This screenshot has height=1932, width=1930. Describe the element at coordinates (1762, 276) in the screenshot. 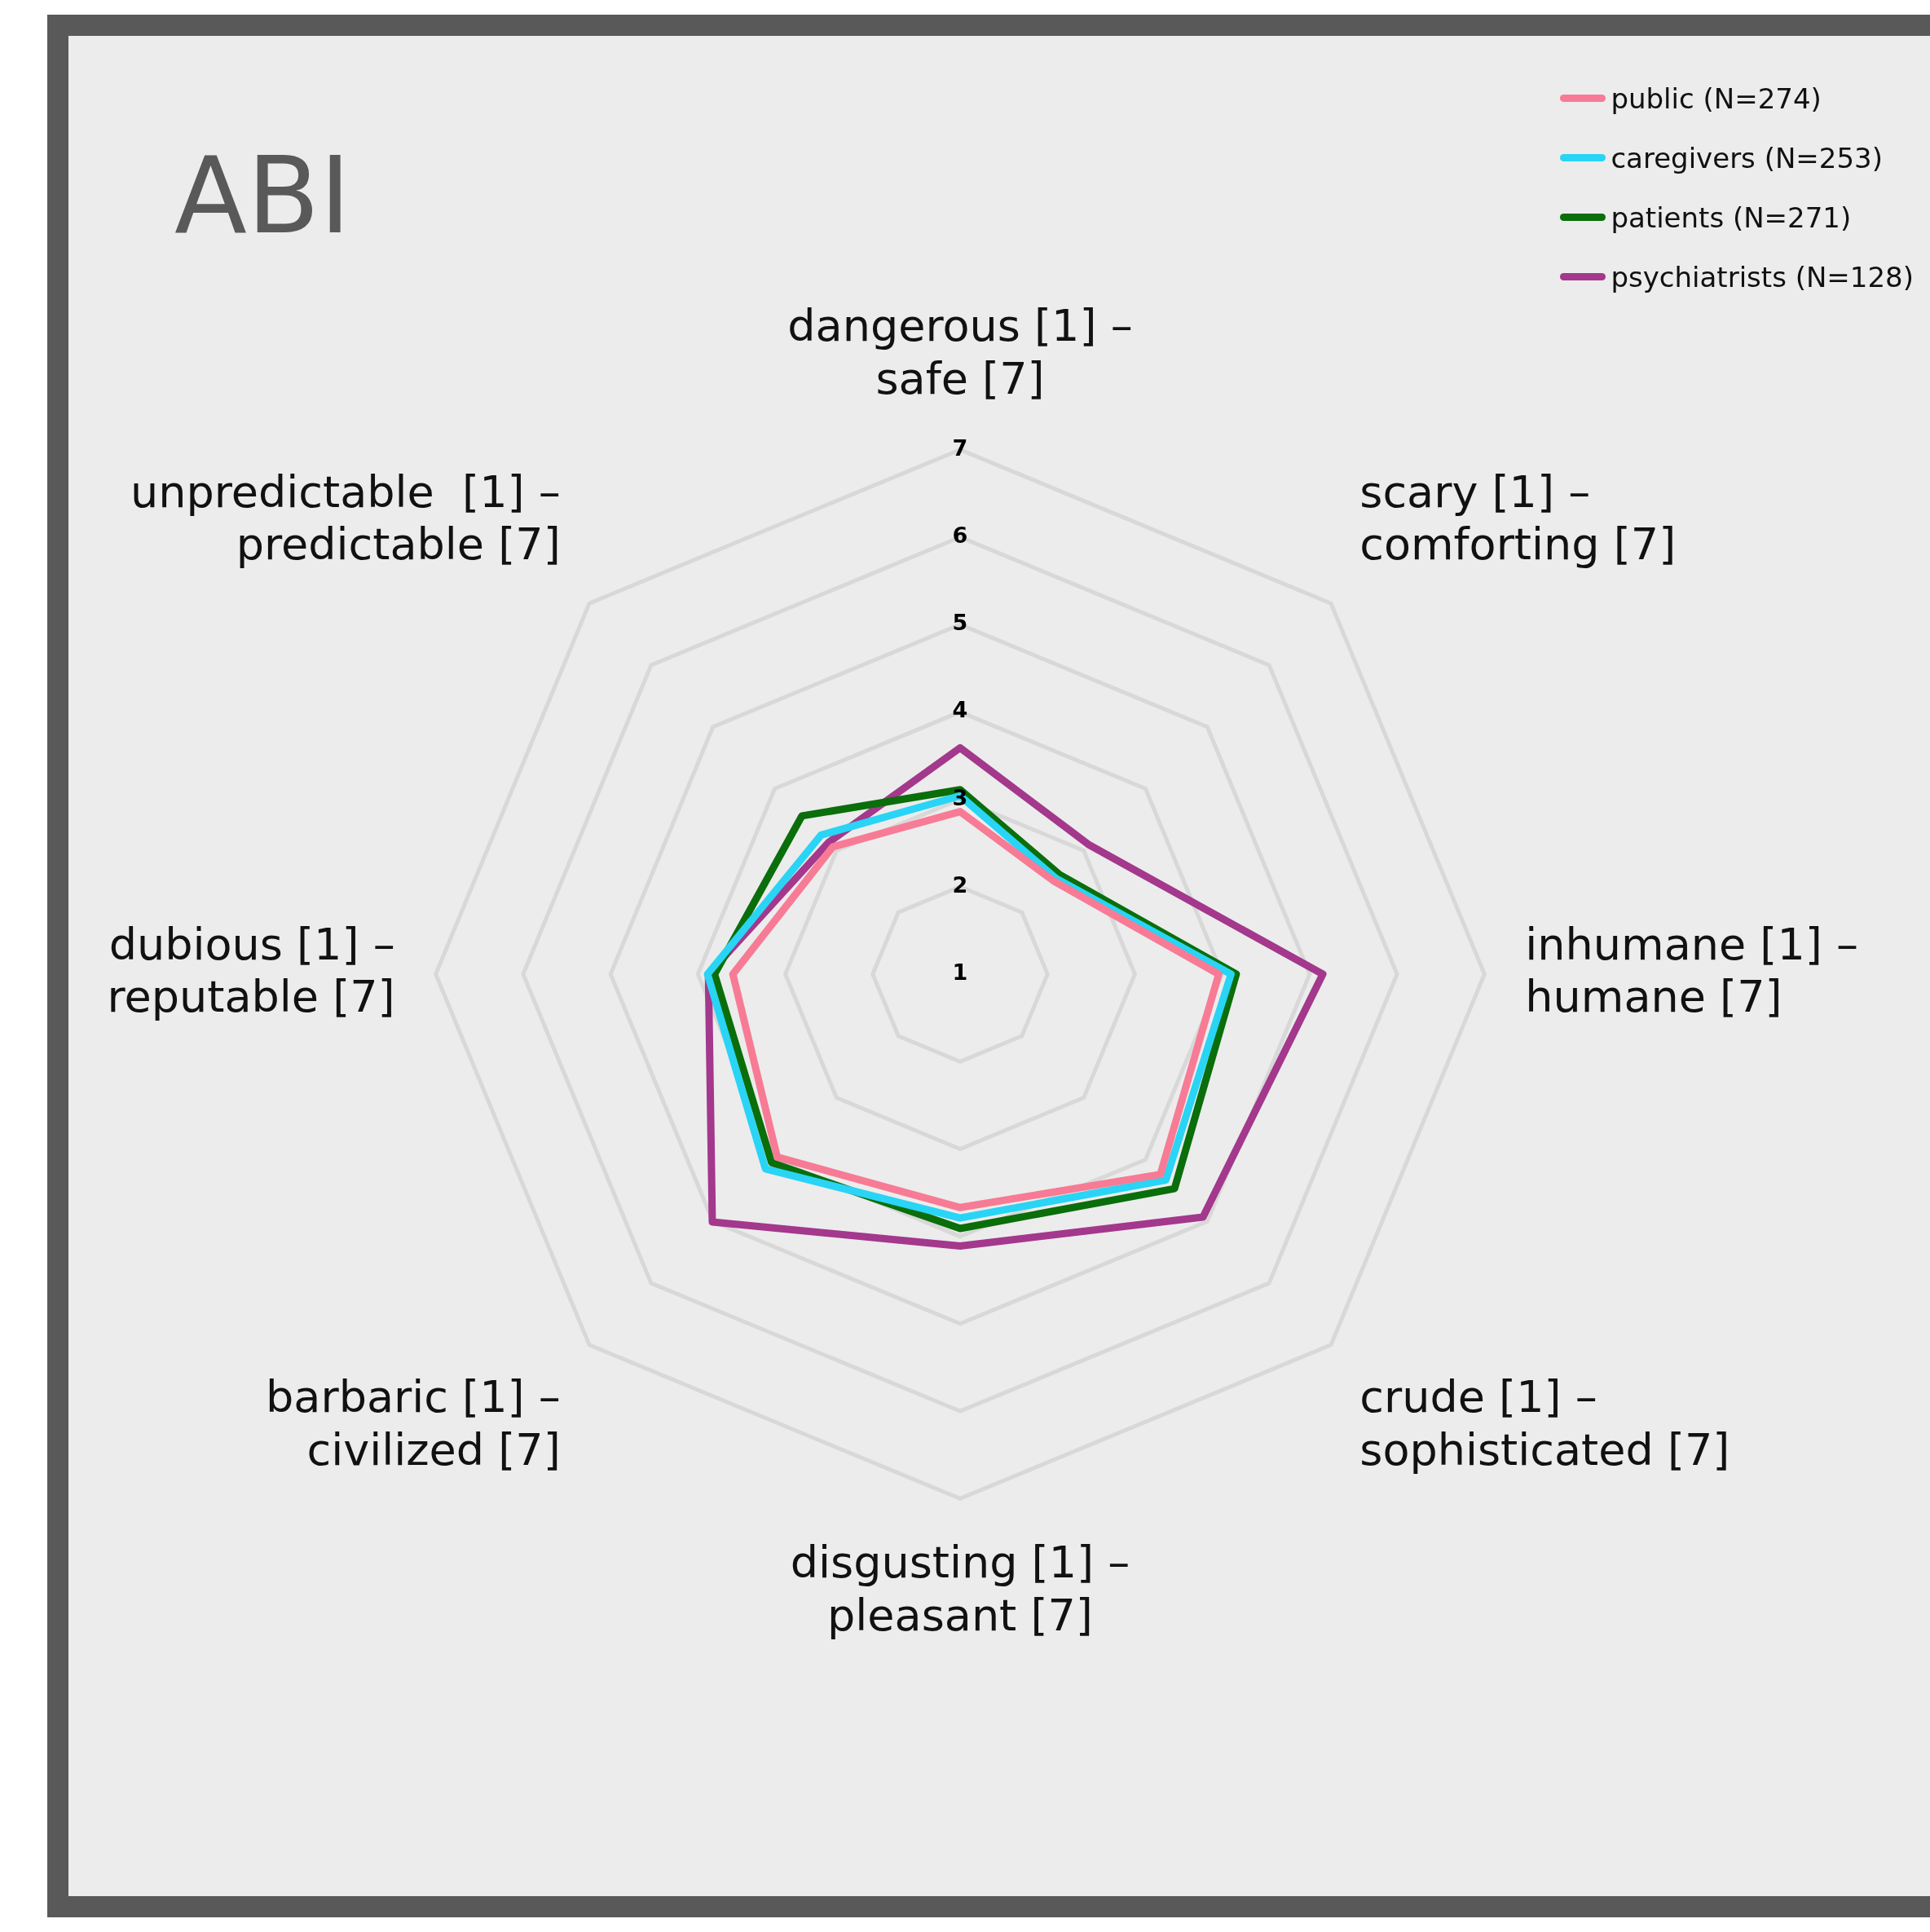

I see `legend-label: psychiatrists (N=128)` at that location.